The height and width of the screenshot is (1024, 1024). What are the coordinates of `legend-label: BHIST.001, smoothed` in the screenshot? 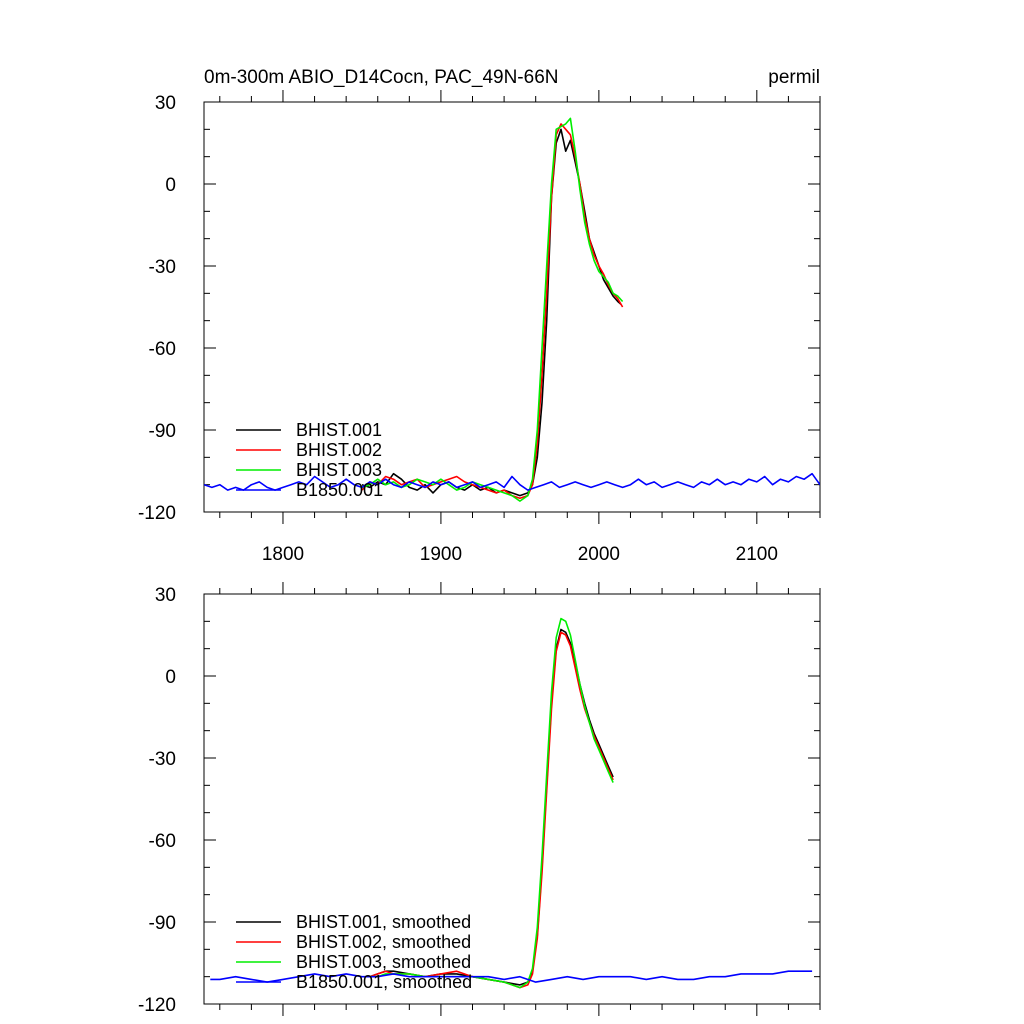 It's located at (383, 922).